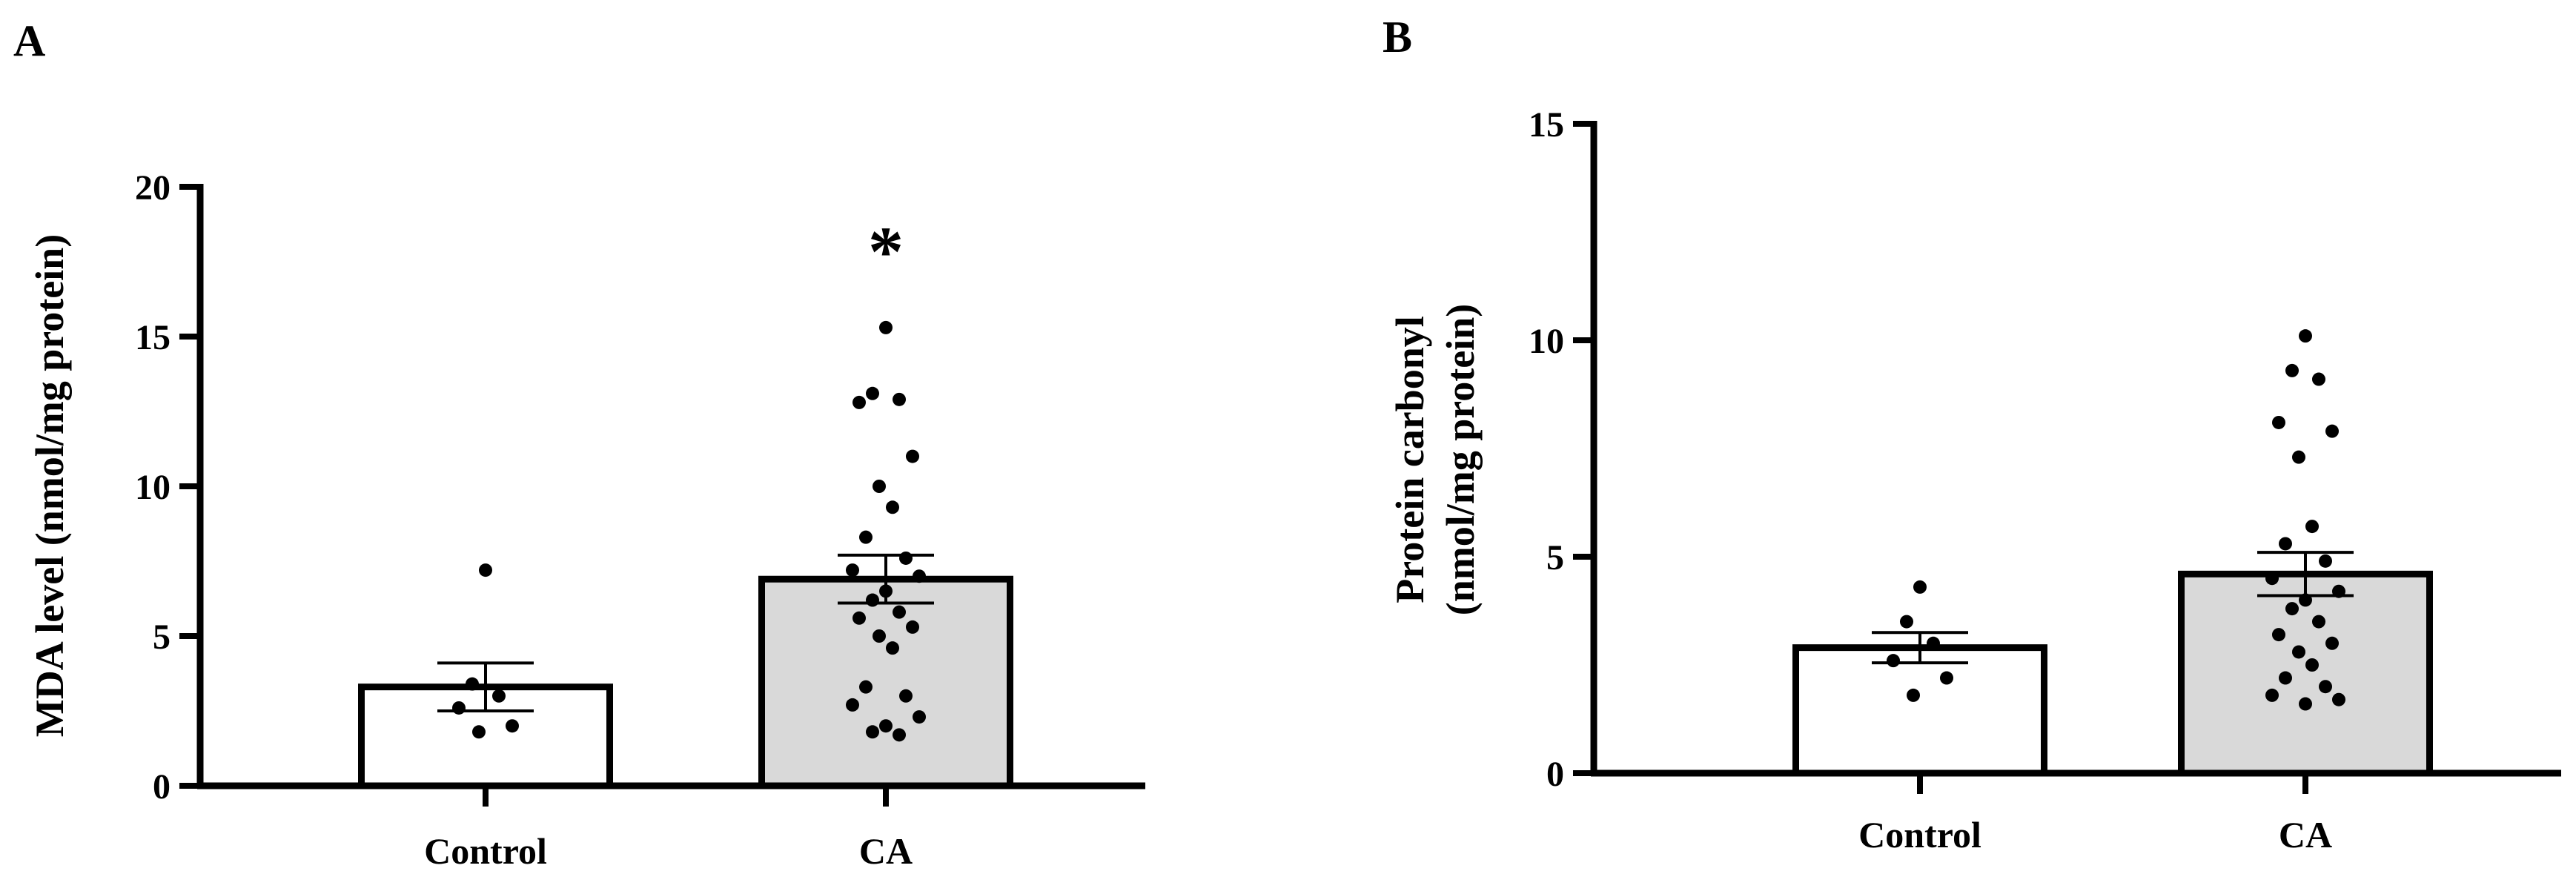 The width and height of the screenshot is (2576, 874). I want to click on panel-b-x-tick-label-ca: CA, so click(2305, 834).